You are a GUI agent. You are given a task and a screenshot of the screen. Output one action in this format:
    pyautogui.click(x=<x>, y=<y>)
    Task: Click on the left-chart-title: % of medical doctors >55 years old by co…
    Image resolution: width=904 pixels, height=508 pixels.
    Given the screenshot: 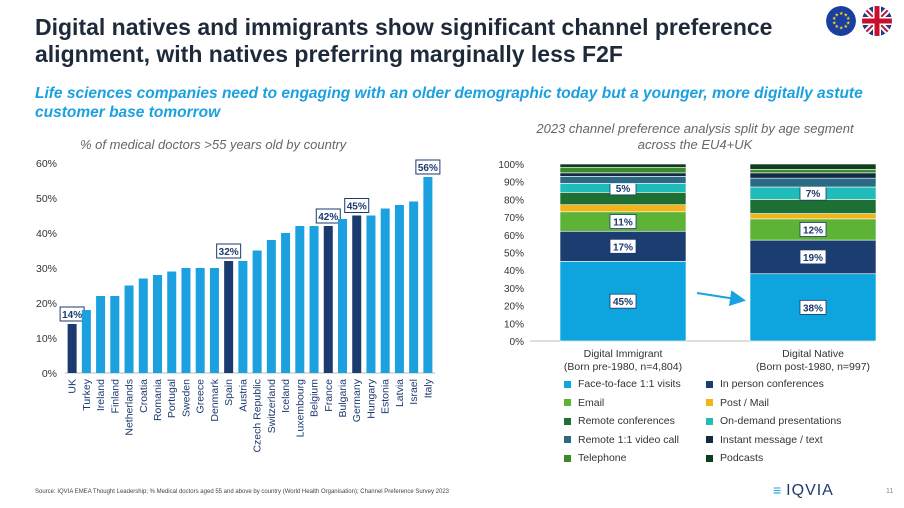 What is the action you would take?
    pyautogui.click(x=213, y=144)
    